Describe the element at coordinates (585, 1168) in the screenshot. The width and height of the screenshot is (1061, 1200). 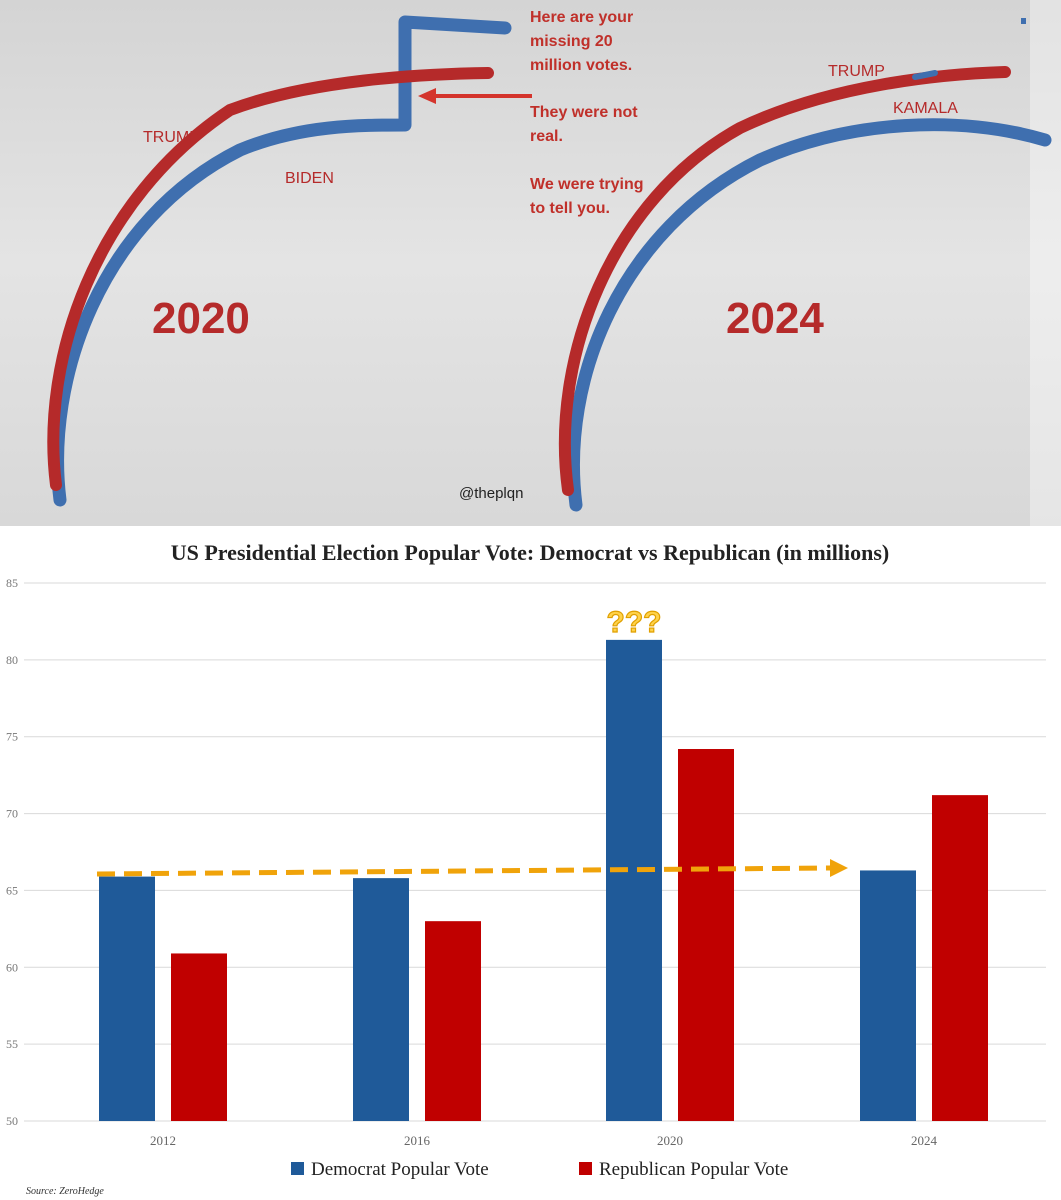
I see `republican-legend-swatch` at that location.